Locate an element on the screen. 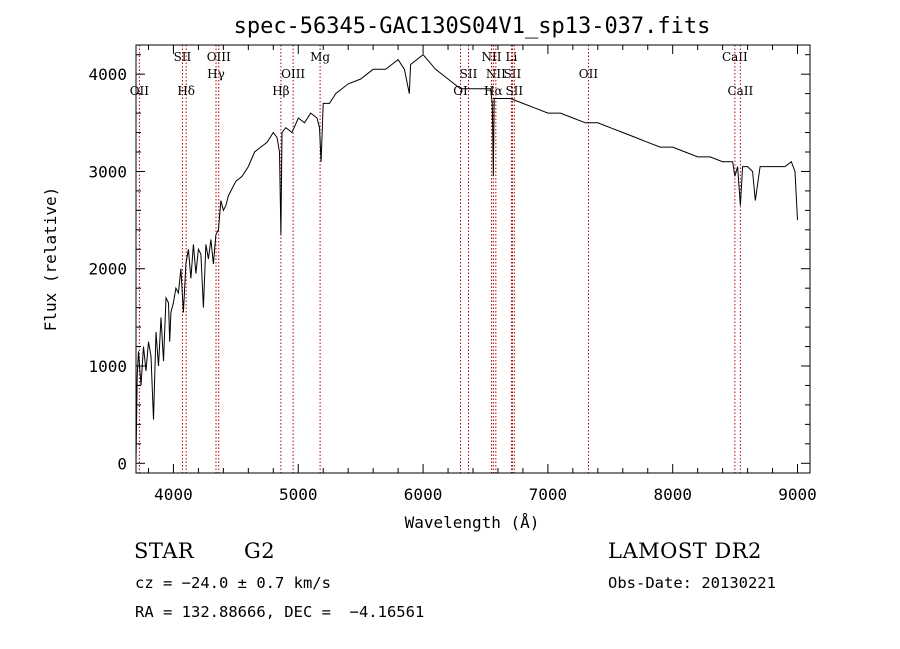 The height and width of the screenshot is (649, 900). observation-date: Obs-Date: 20130221 is located at coordinates (692, 583).